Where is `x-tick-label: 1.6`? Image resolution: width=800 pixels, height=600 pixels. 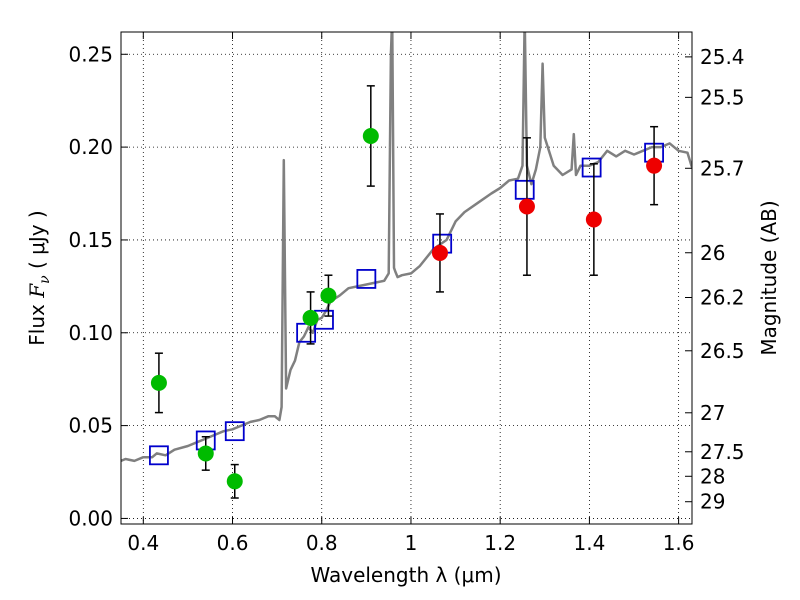
x-tick-label: 1.6 is located at coordinates (679, 543).